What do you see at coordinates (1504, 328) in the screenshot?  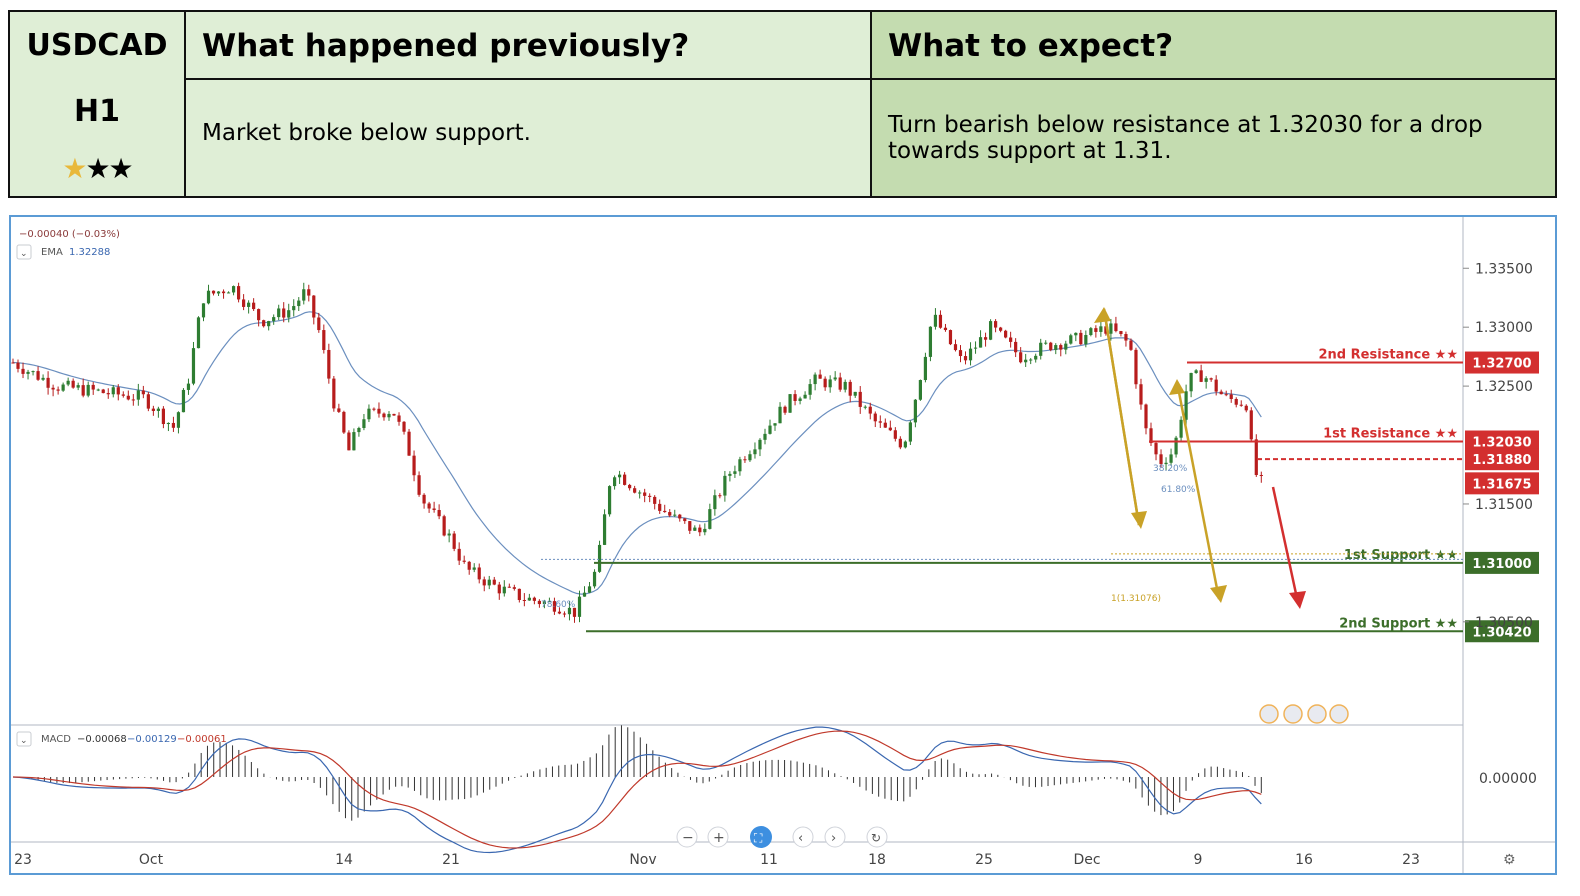 I see `price-tick-label: 1.33000` at bounding box center [1504, 328].